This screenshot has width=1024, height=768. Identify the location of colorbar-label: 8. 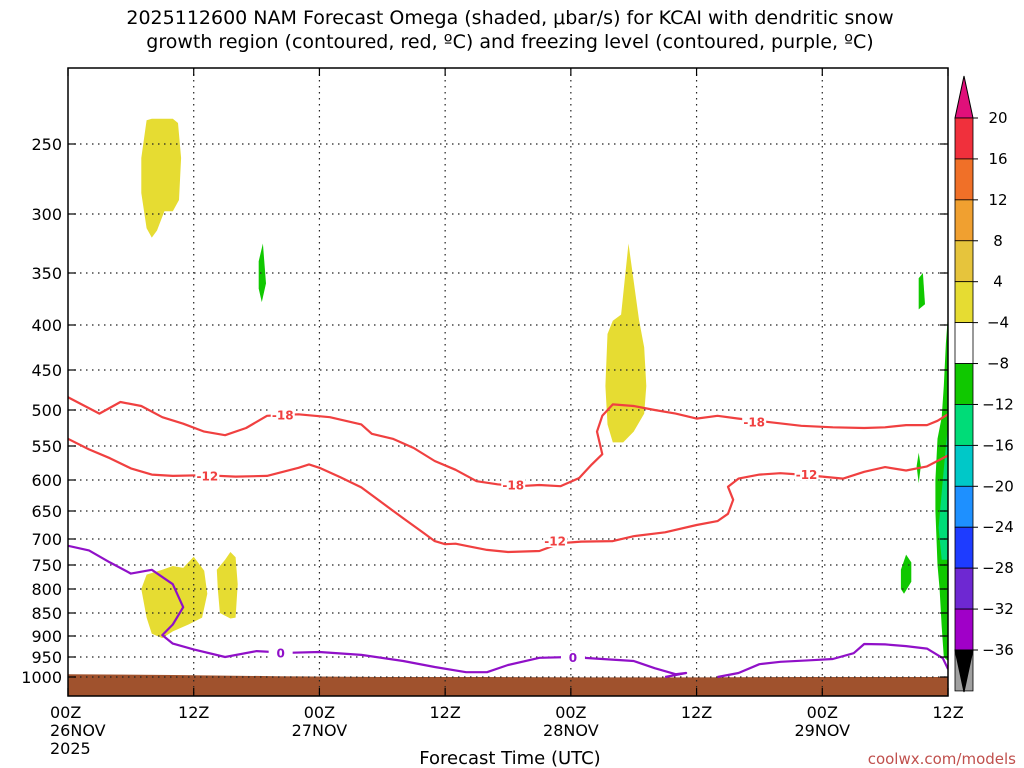
(998, 241).